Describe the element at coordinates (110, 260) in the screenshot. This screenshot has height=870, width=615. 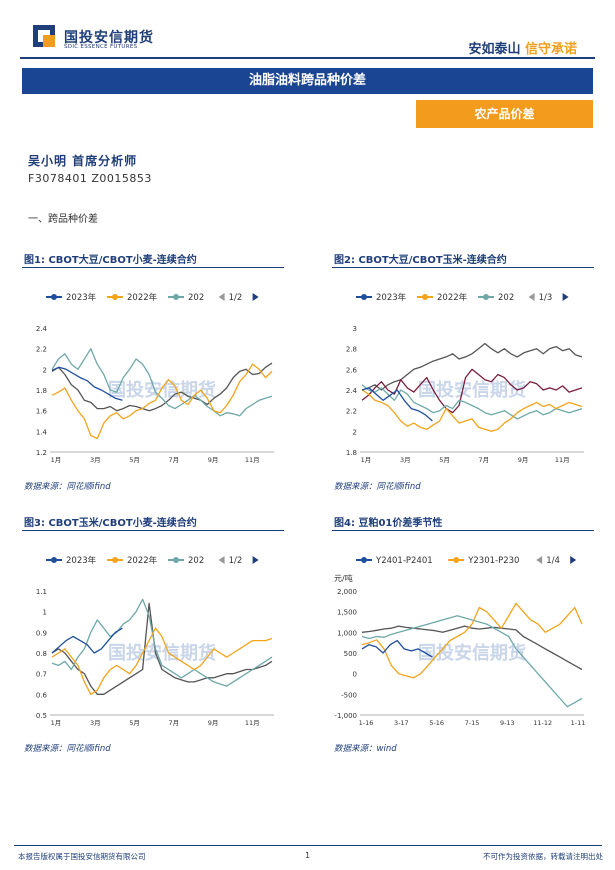
I see `figure-title: 图1: CBOT大豆/CBOT小麦-连续合约` at that location.